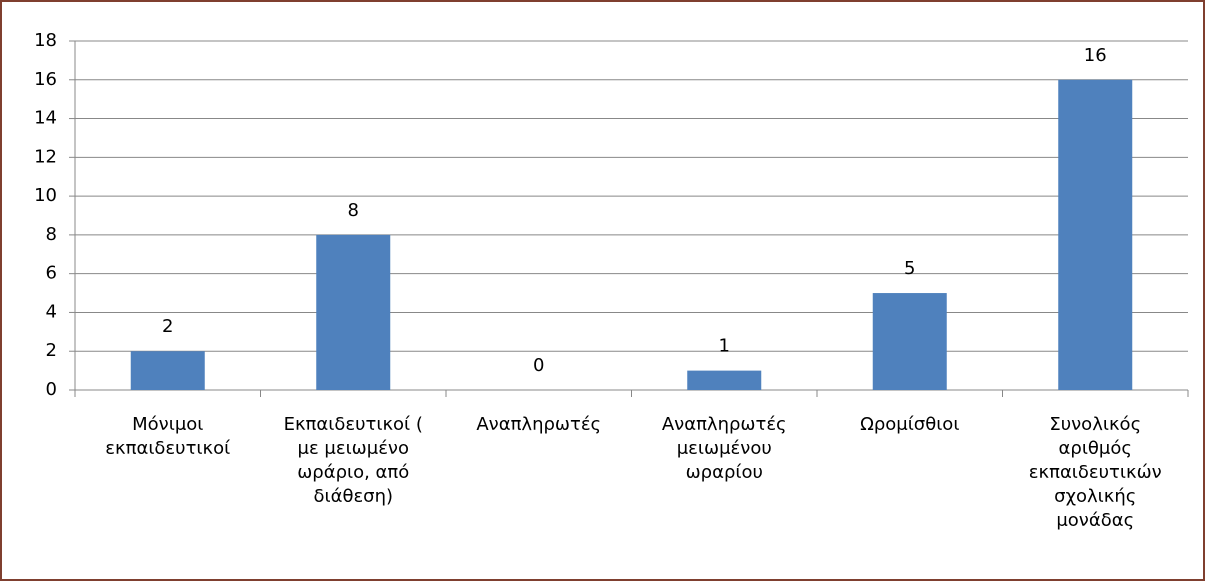 The image size is (1205, 581). Describe the element at coordinates (1095, 55) in the screenshot. I see `data-label: 16` at that location.